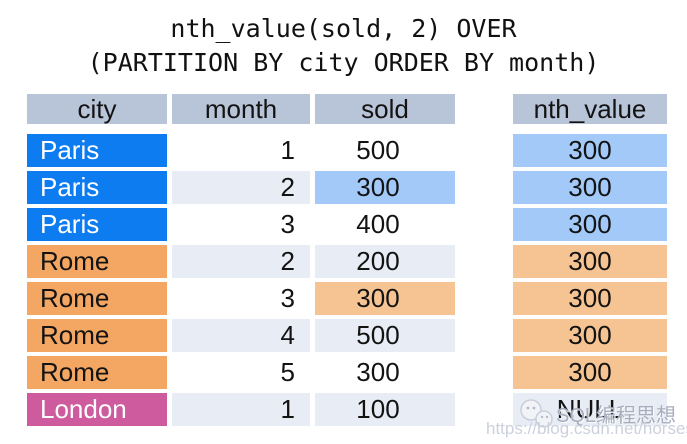  Describe the element at coordinates (97, 109) in the screenshot. I see `column-header-city: city` at that location.